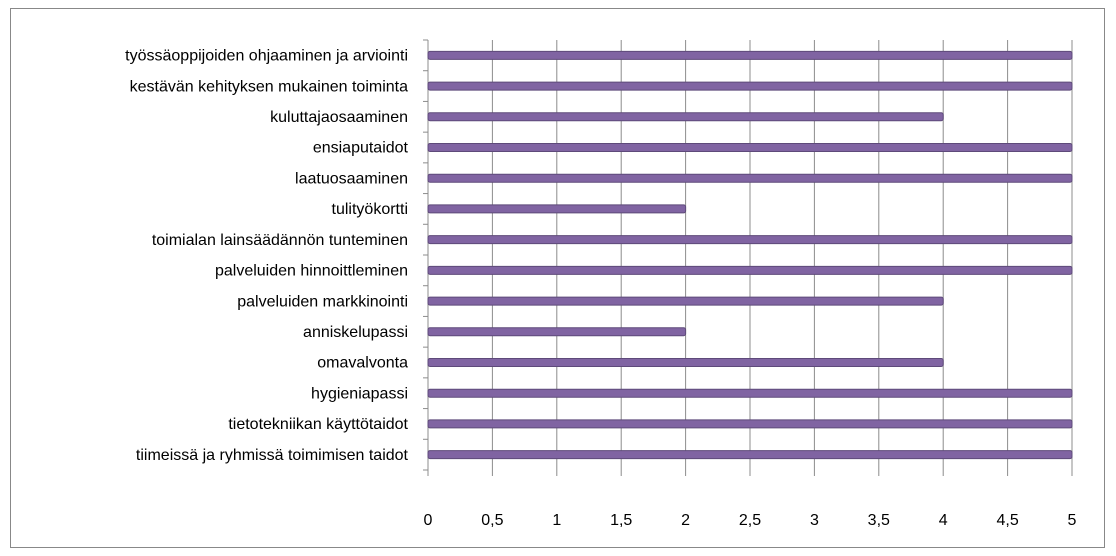  I want to click on x-tick-label: 0, so click(428, 520).